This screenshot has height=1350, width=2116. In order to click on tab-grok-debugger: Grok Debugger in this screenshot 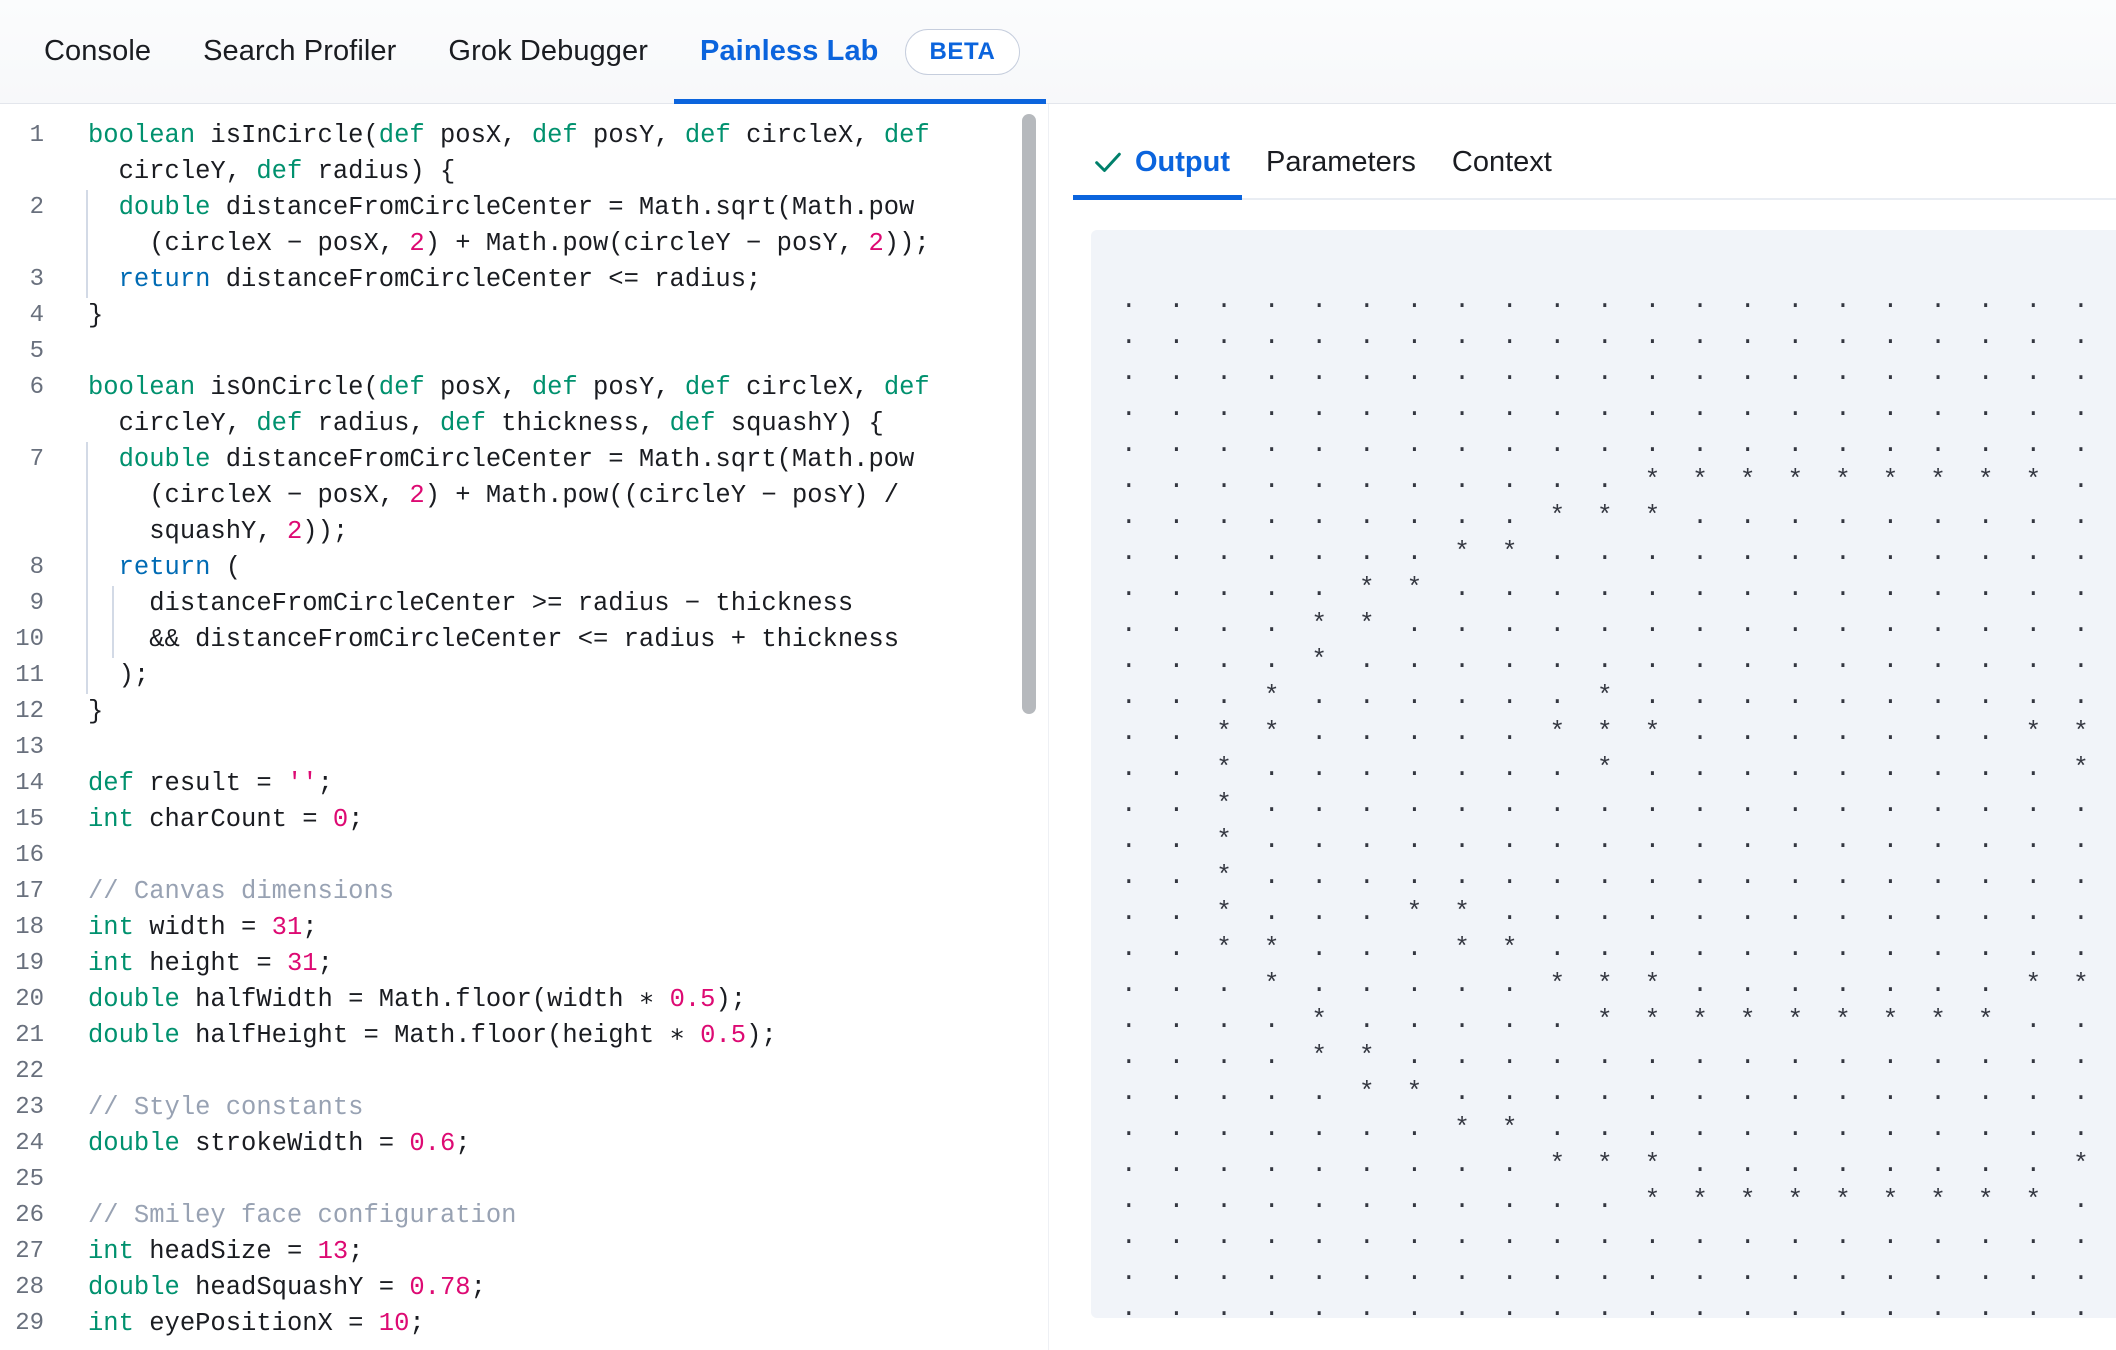, I will do `click(548, 52)`.